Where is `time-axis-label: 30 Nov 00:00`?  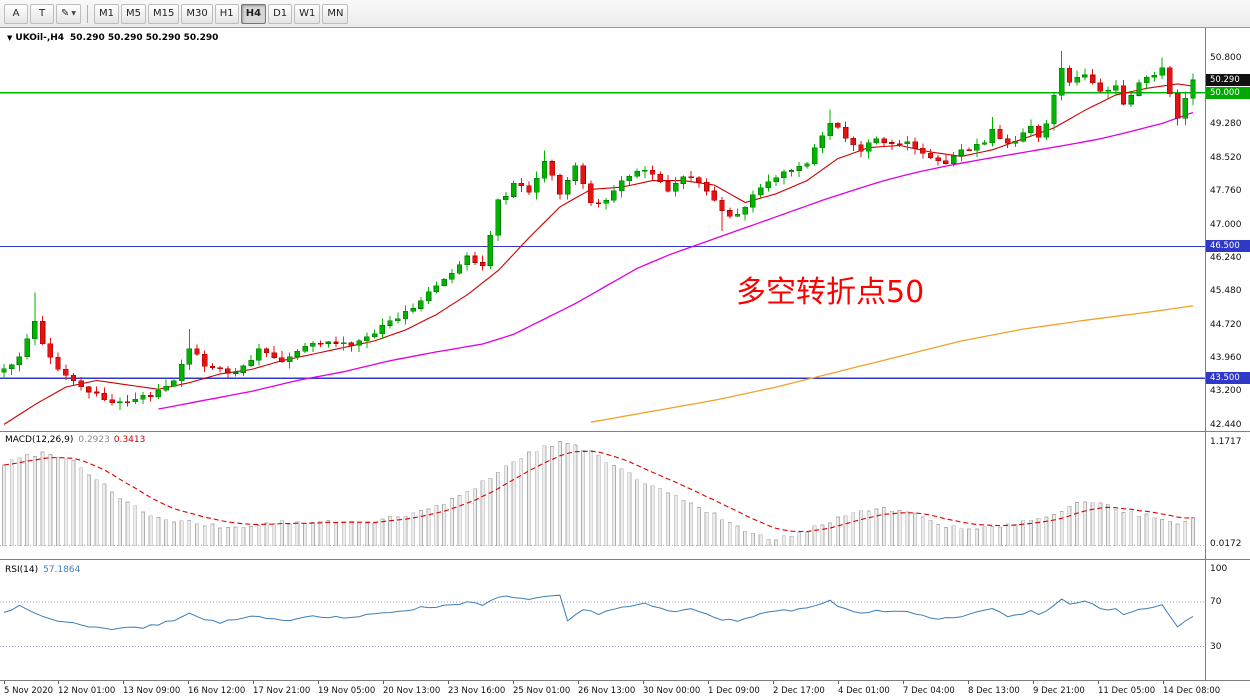 time-axis-label: 30 Nov 00:00 is located at coordinates (672, 691).